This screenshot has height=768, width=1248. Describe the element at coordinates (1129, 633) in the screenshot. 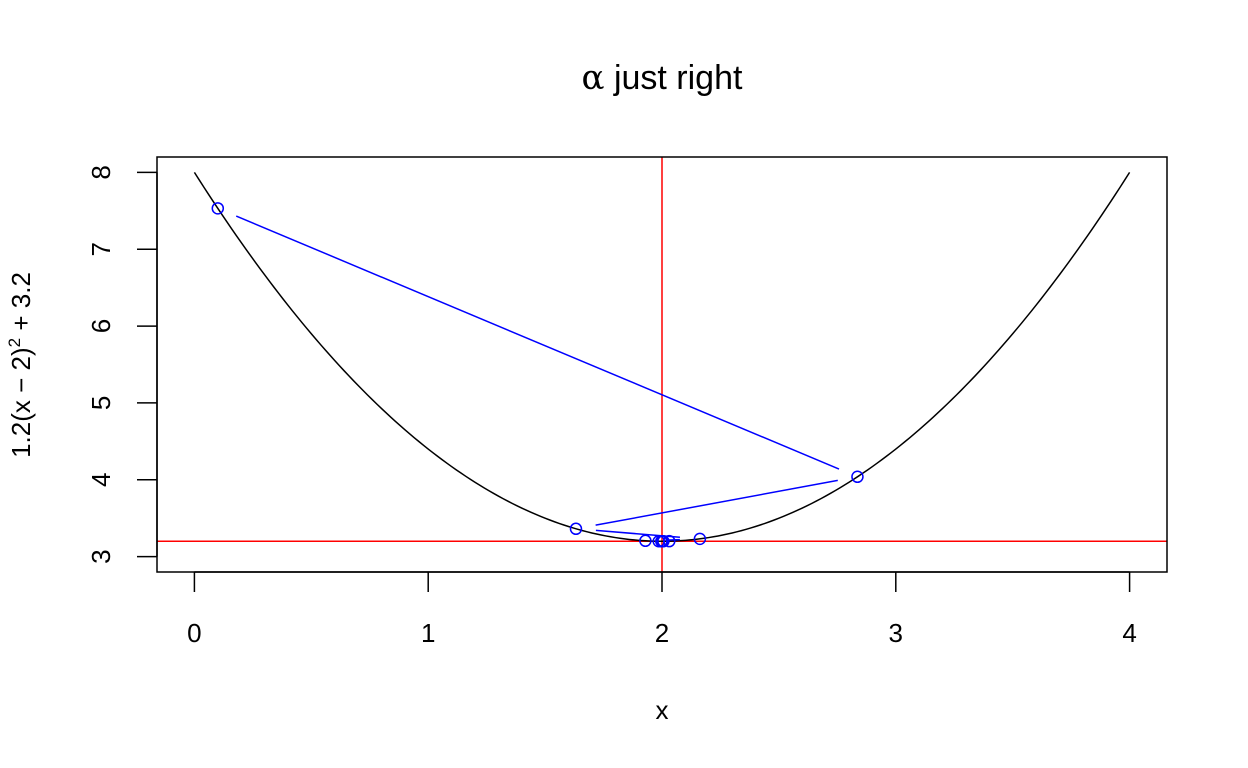

I see `x-tick-label: 4` at that location.